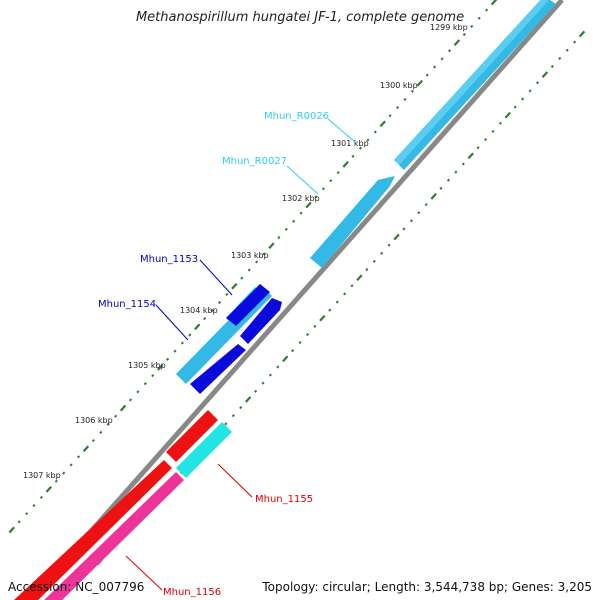  Describe the element at coordinates (147, 365) in the screenshot. I see `tick-label: 1305 kbp` at that location.